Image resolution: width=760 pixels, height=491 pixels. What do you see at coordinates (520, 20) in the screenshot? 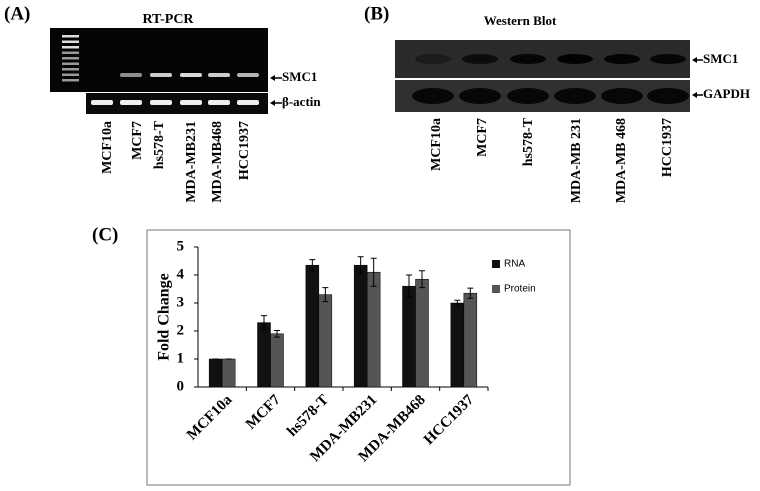
I see `panel-title: Western Blot` at bounding box center [520, 20].